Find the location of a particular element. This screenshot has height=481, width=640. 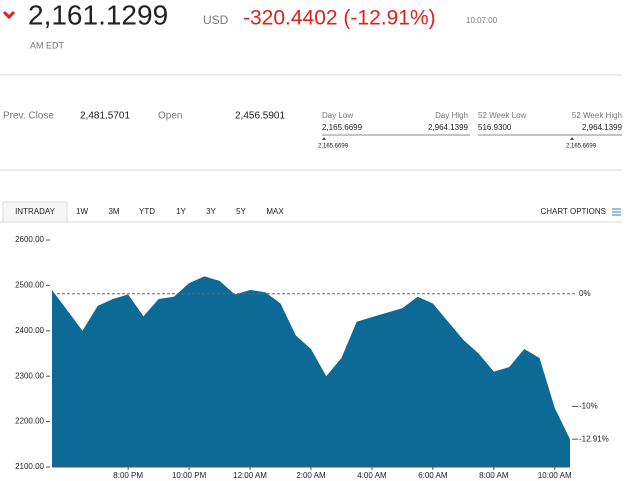

change: -320.4402 (-12.91%) is located at coordinates (339, 18).